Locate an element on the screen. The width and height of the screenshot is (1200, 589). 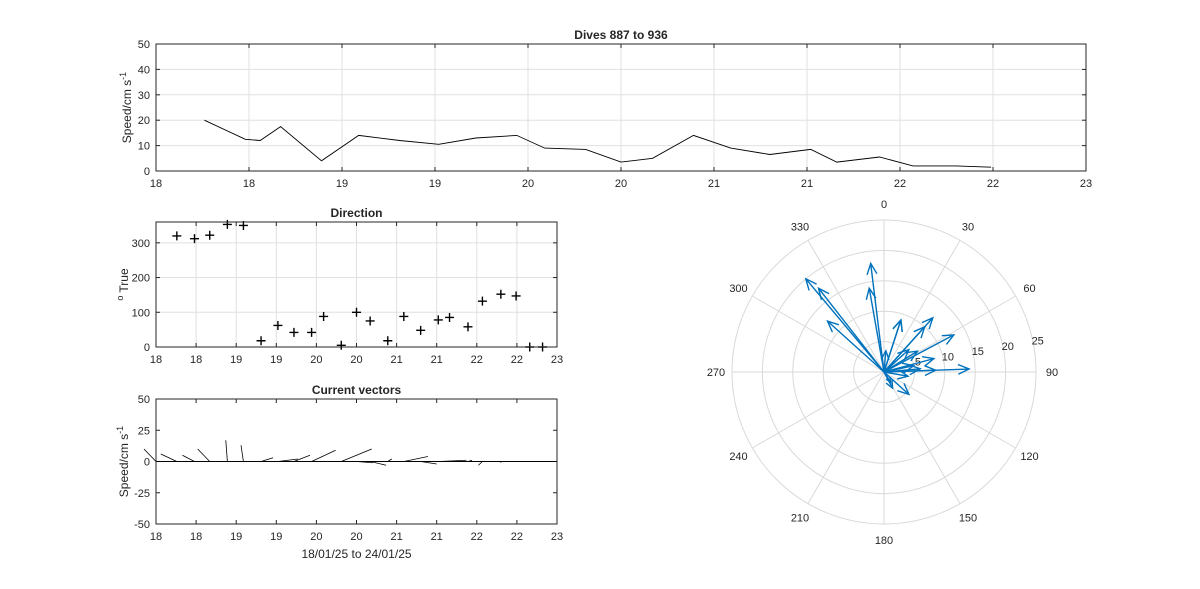
polar-angle-label: 180 is located at coordinates (884, 541).